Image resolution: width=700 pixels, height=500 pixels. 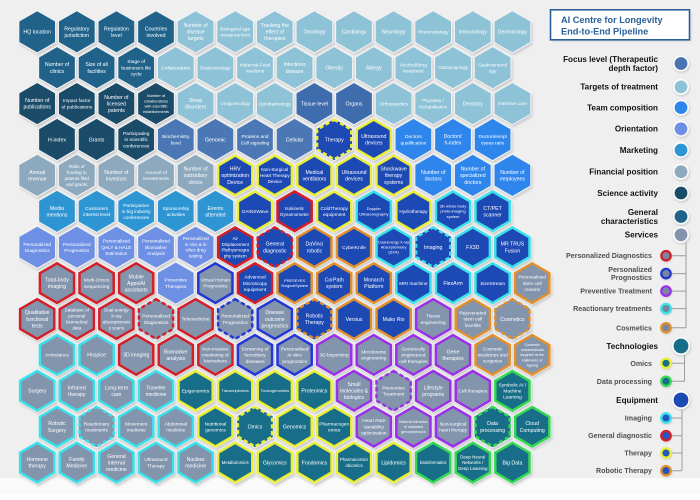 I want to click on svg-text: care, so click(x=116, y=395).